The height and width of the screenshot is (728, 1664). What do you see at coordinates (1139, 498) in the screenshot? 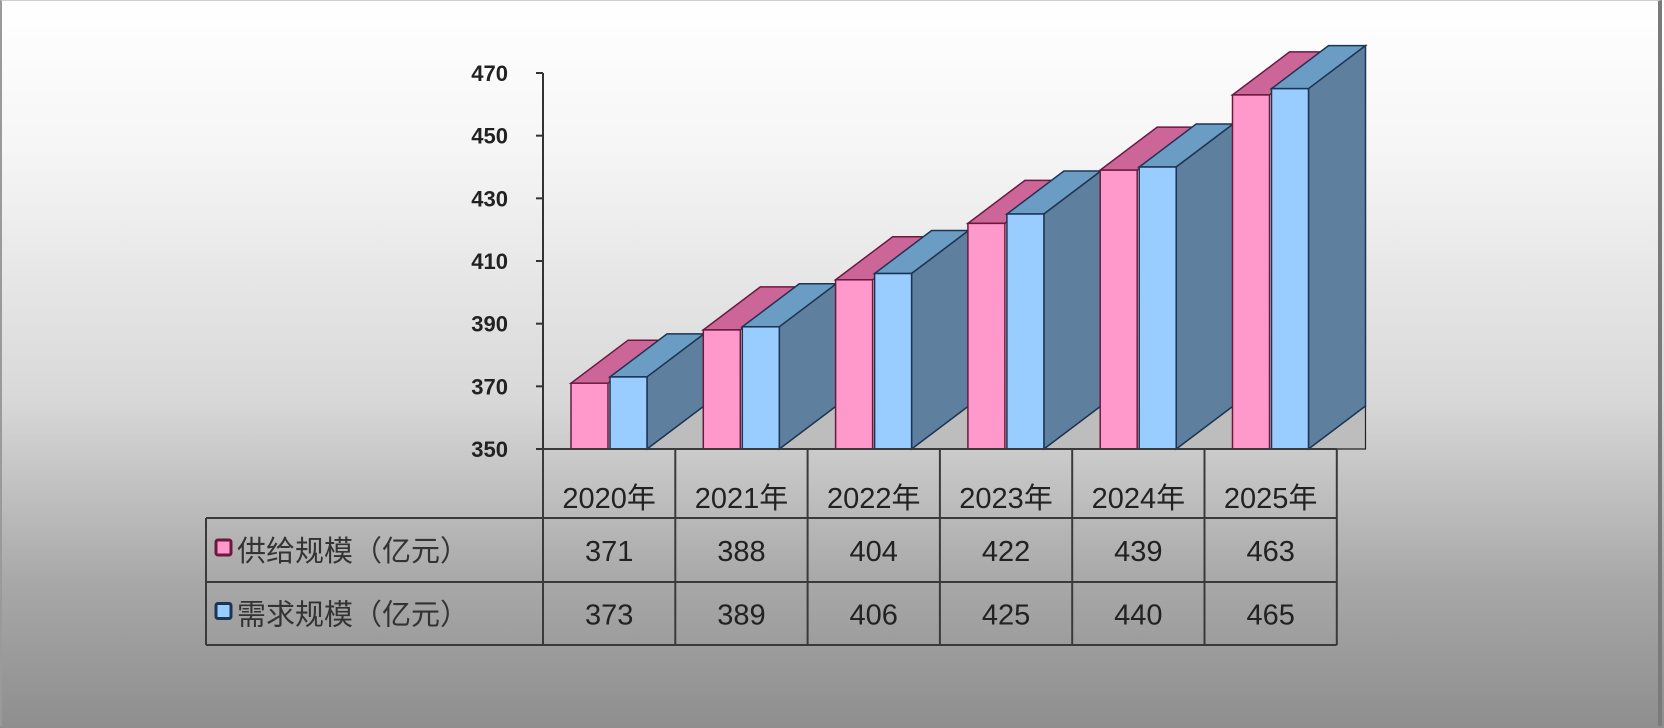
I see `category-label: 2024年` at bounding box center [1139, 498].